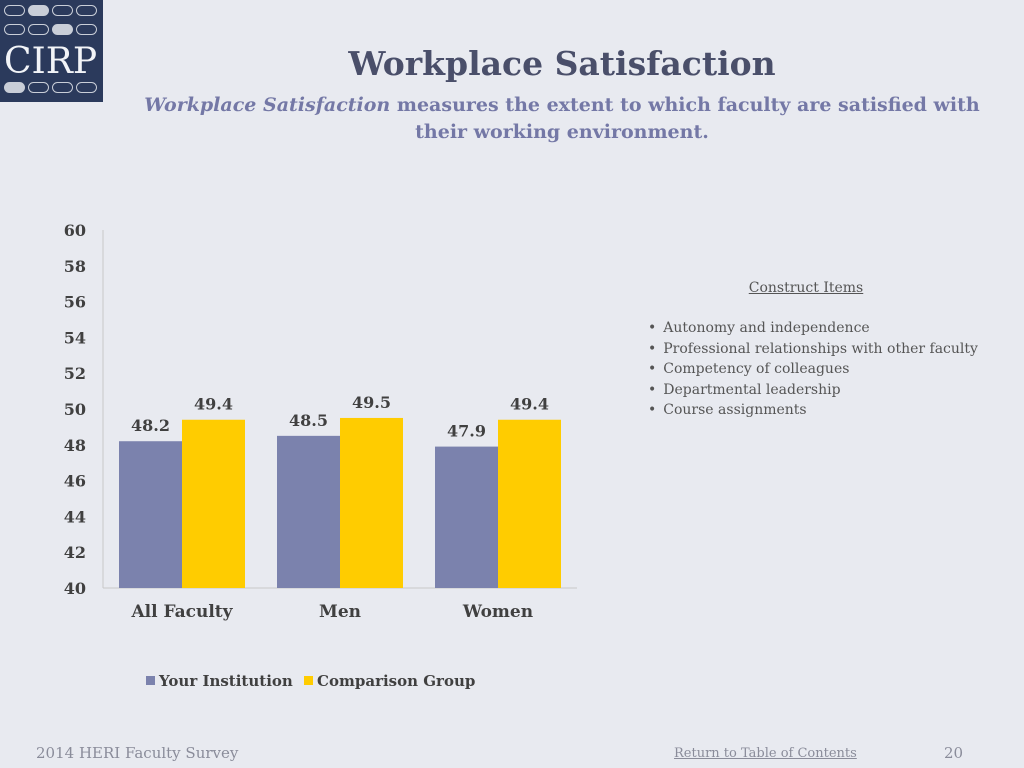 This screenshot has width=1024, height=768. Describe the element at coordinates (75, 445) in the screenshot. I see `y-tick-label: 48` at that location.